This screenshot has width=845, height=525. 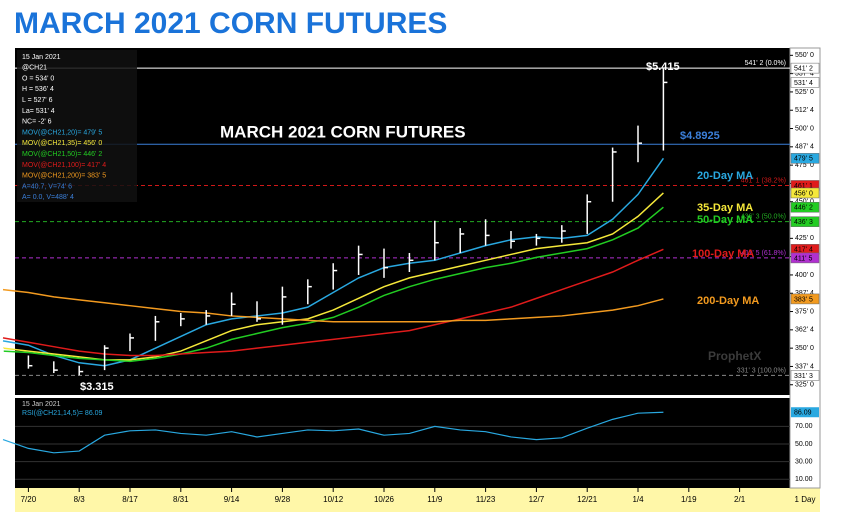 What do you see at coordinates (34, 68) in the screenshot?
I see `info-text: @CH21` at bounding box center [34, 68].